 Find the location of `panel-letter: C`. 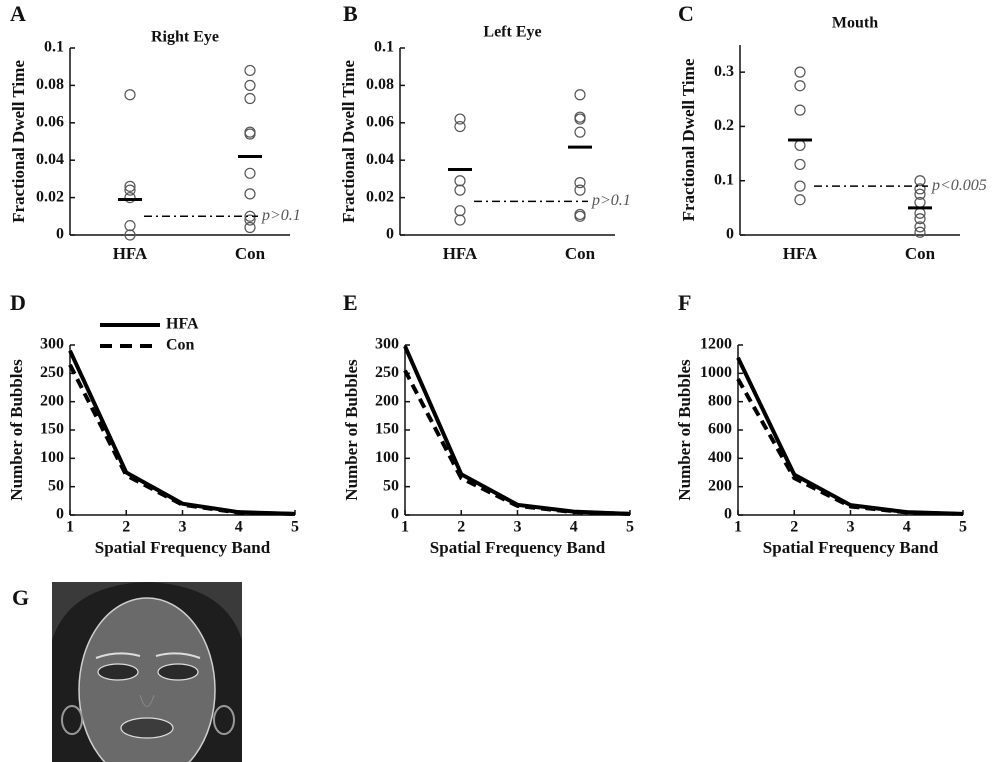

panel-letter: C is located at coordinates (686, 13).